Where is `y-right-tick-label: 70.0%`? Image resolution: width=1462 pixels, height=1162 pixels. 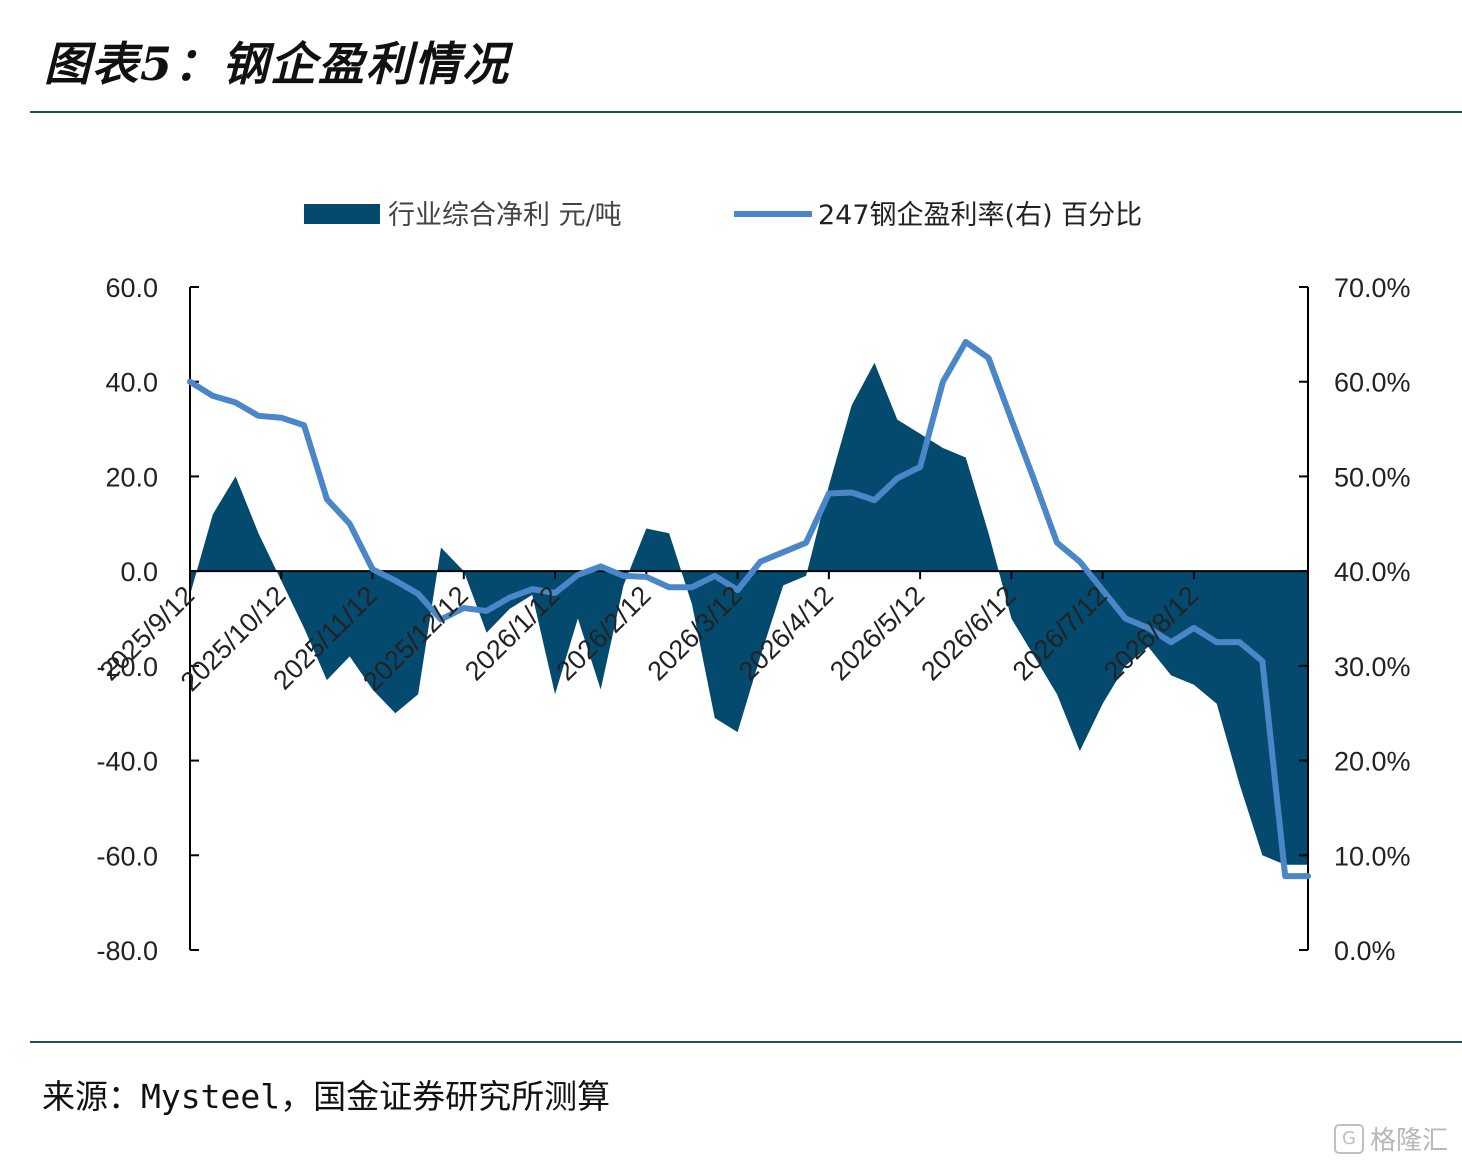
y-right-tick-label: 70.0% is located at coordinates (1372, 288).